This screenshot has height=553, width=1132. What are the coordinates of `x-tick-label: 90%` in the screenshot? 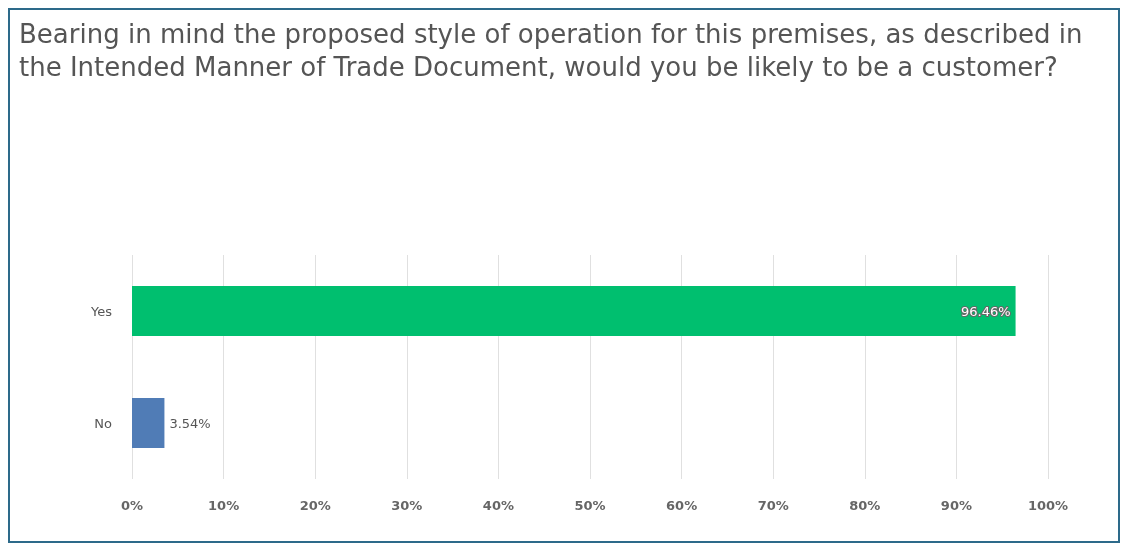 It's located at (956, 505).